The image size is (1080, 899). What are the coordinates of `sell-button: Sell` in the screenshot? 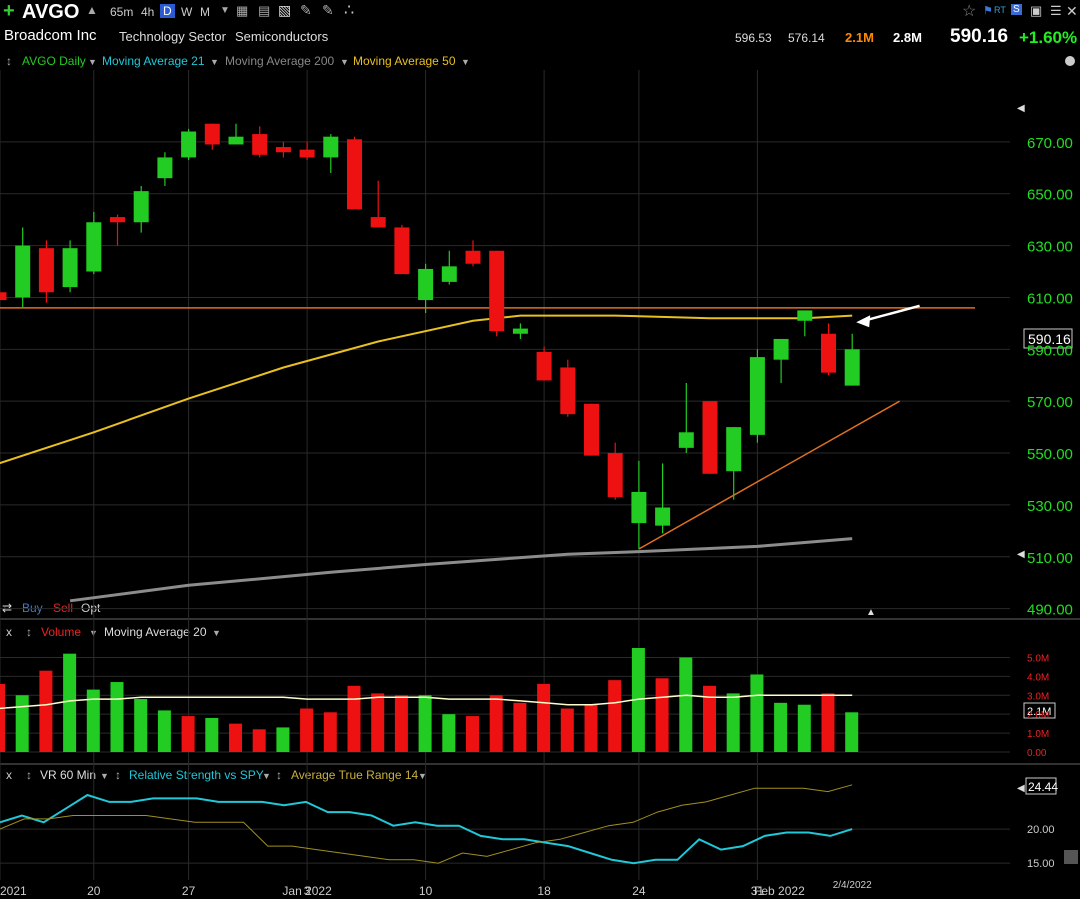 It's located at (63, 608).